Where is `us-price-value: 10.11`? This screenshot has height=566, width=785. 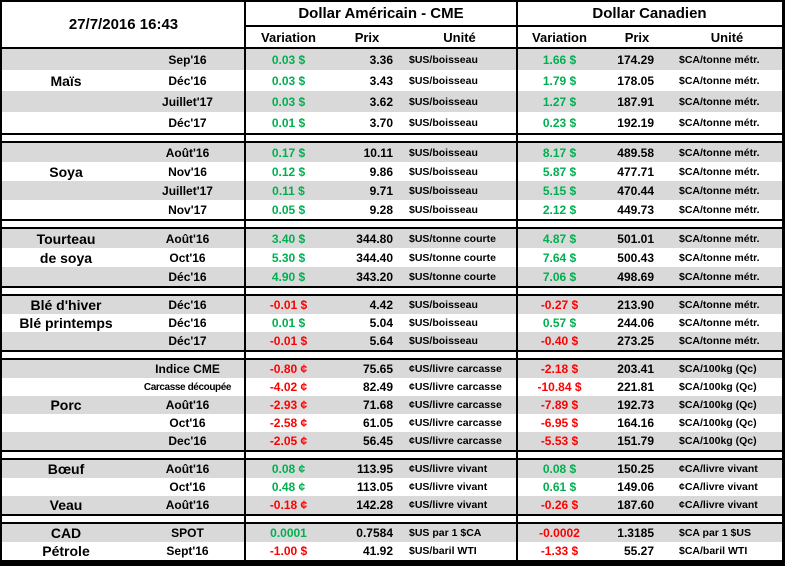 us-price-value: 10.11 is located at coordinates (378, 152).